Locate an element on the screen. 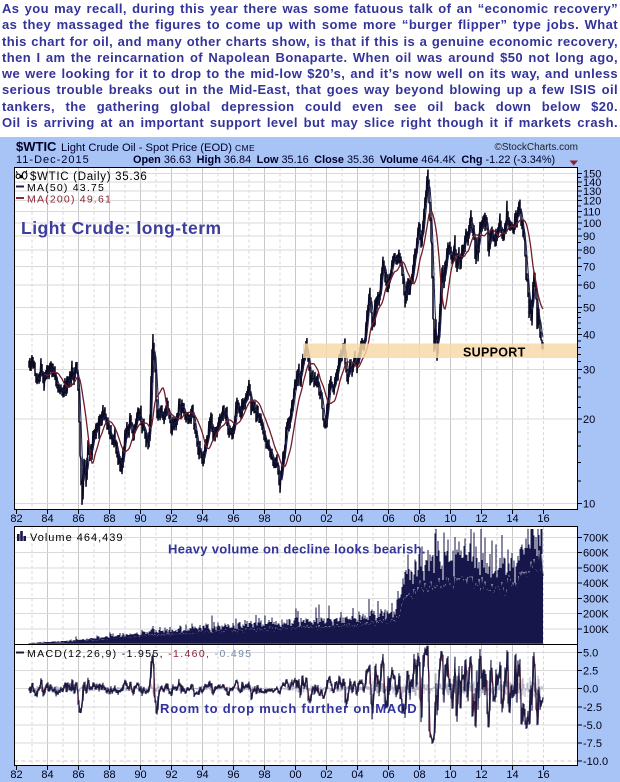  svg-text: 40 is located at coordinates (589, 336).